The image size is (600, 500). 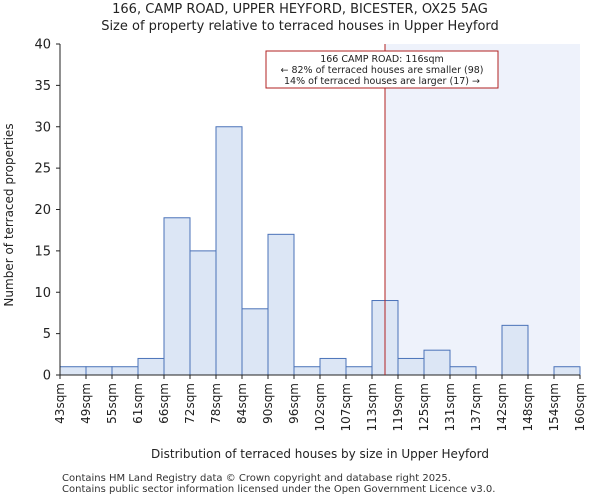 I want to click on y-tick-label: 15, so click(x=42, y=251).